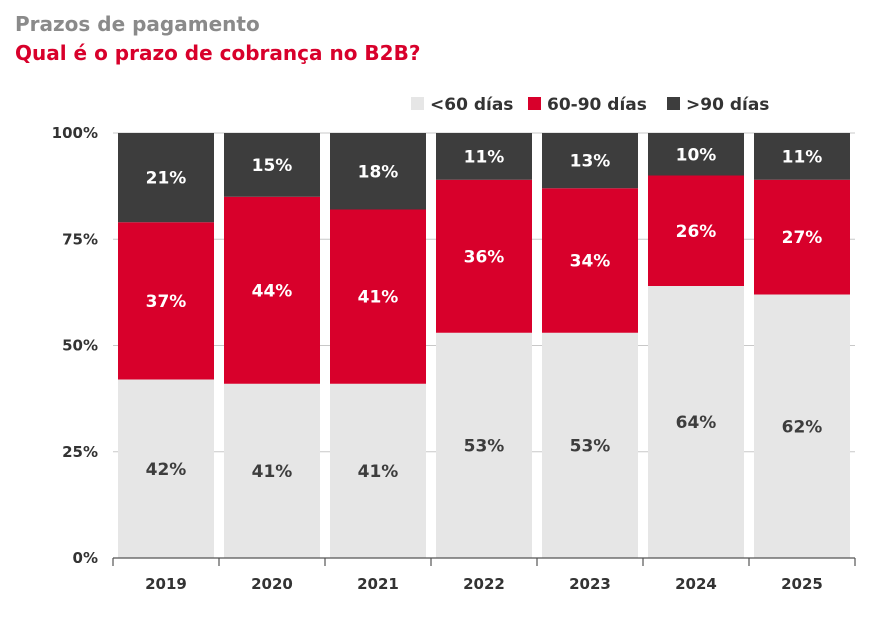 This screenshot has height=621, width=870. I want to click on data-label: 34%, so click(590, 262).